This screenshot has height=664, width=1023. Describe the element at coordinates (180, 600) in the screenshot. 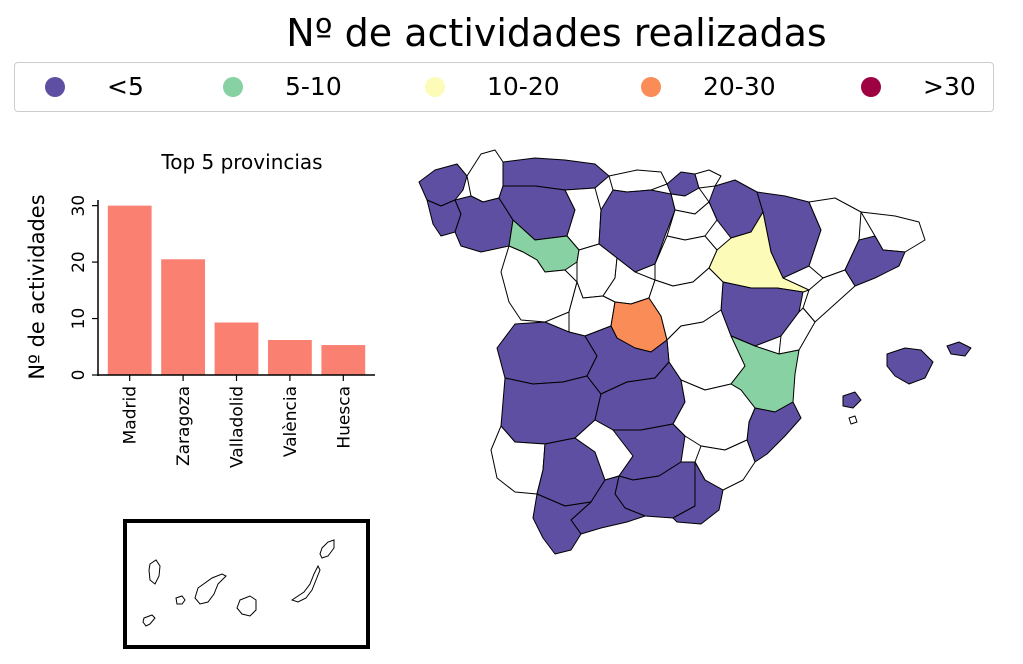

I see `island-la-gomera` at that location.